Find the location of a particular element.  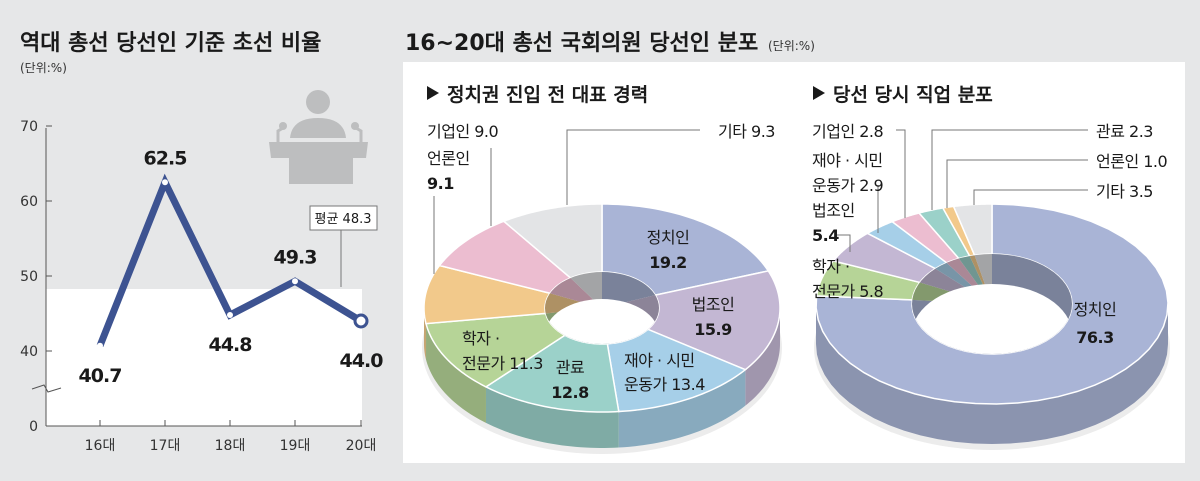

distribution-unit: (단위:%) is located at coordinates (791, 46).